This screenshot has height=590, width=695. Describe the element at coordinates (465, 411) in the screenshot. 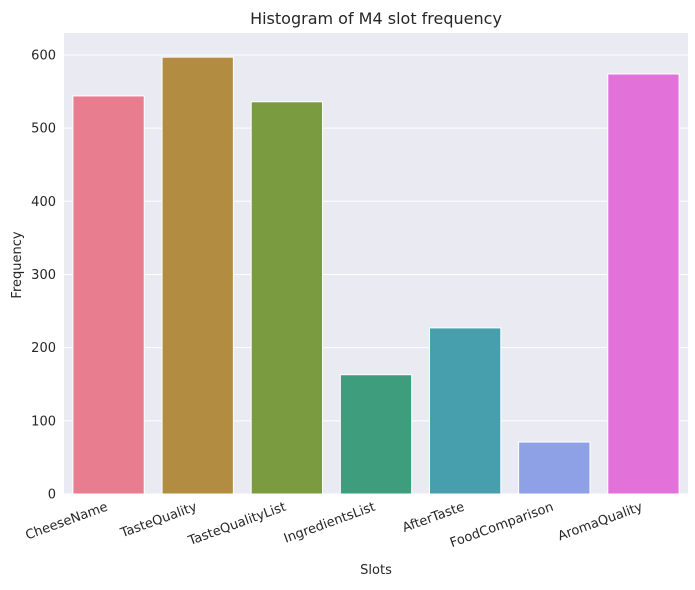

I see `bar-aftertaste` at that location.